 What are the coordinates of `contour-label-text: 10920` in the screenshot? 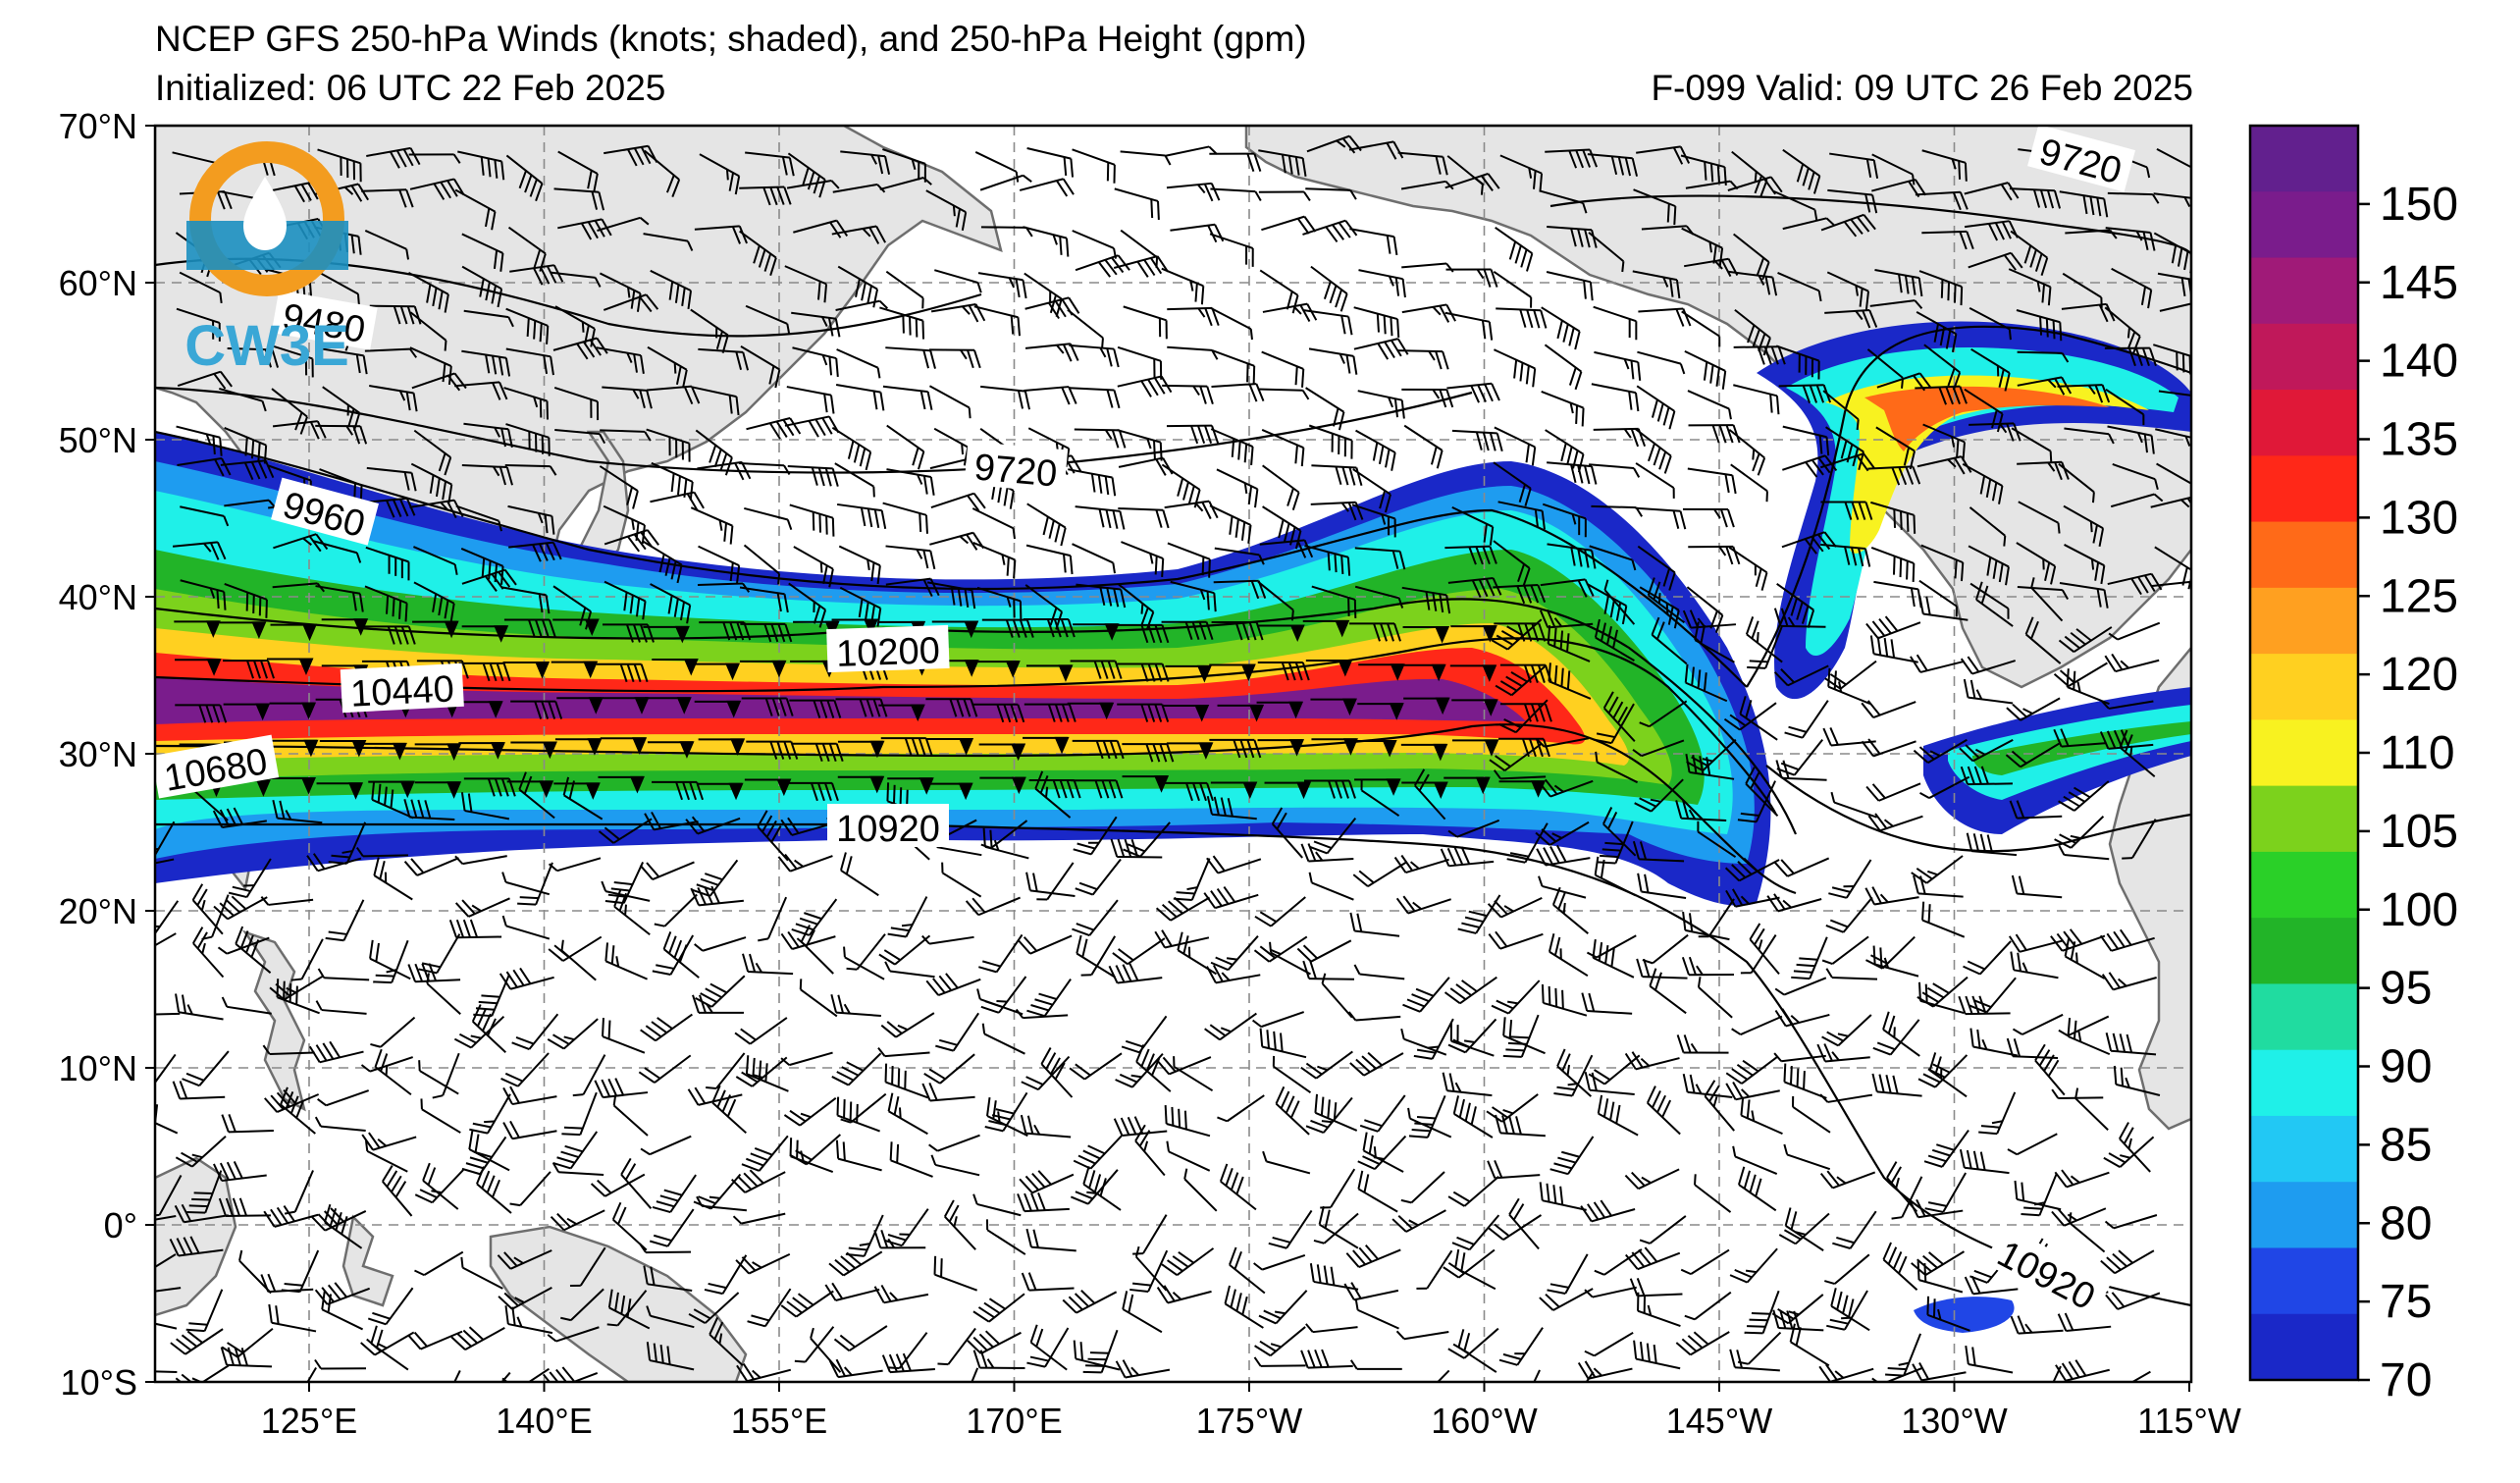 It's located at (888, 830).